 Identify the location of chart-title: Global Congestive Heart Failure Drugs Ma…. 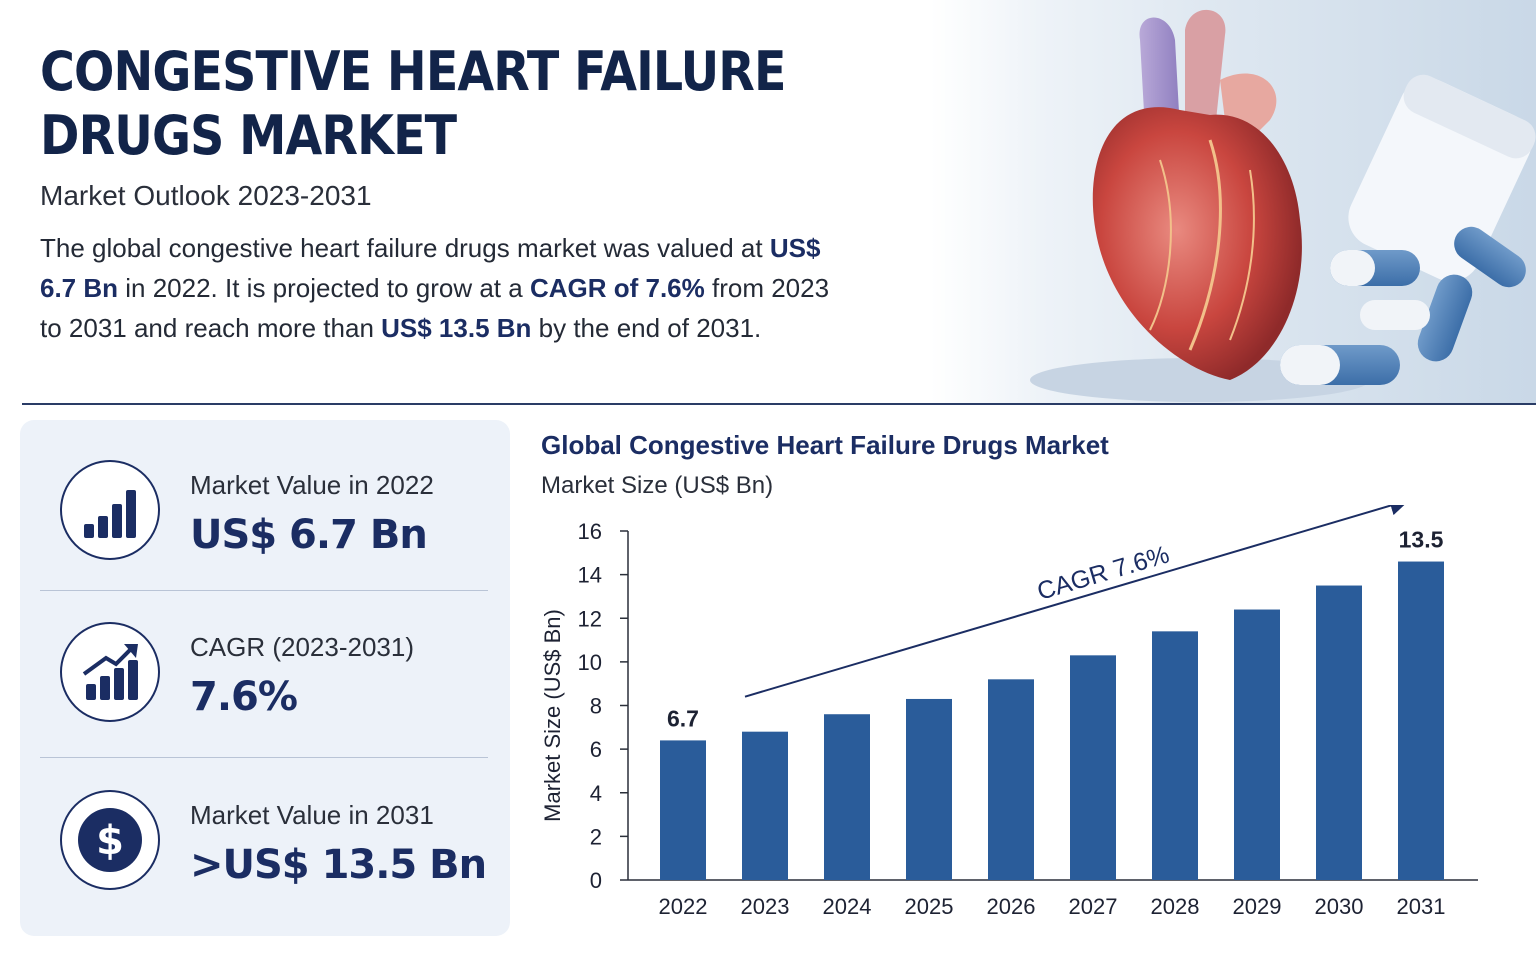
(825, 445).